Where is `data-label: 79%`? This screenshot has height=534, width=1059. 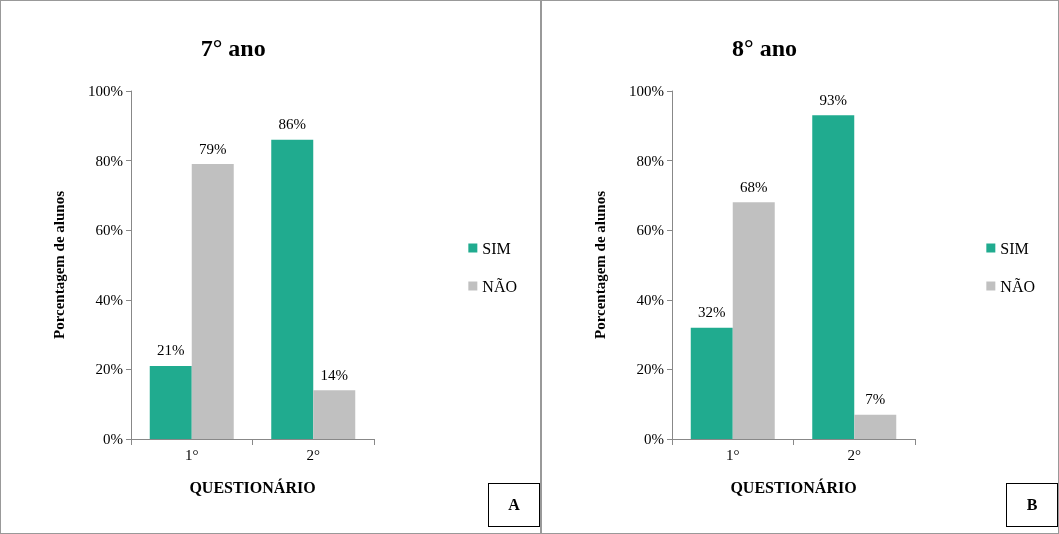 data-label: 79% is located at coordinates (213, 148).